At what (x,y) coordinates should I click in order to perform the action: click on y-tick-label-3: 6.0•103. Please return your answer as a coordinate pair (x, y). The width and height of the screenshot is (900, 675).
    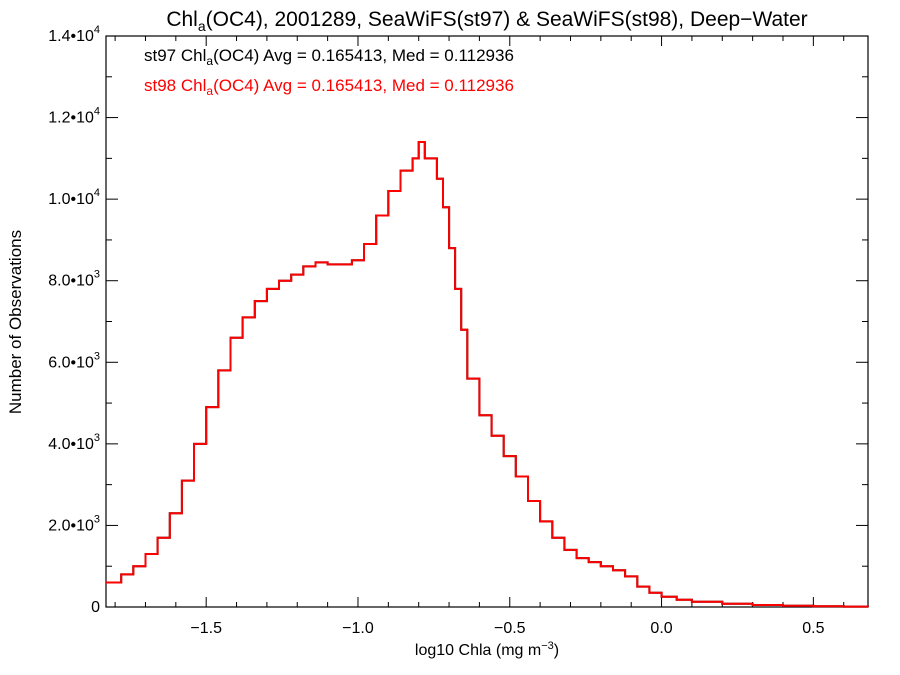
    Looking at the image, I should click on (74, 360).